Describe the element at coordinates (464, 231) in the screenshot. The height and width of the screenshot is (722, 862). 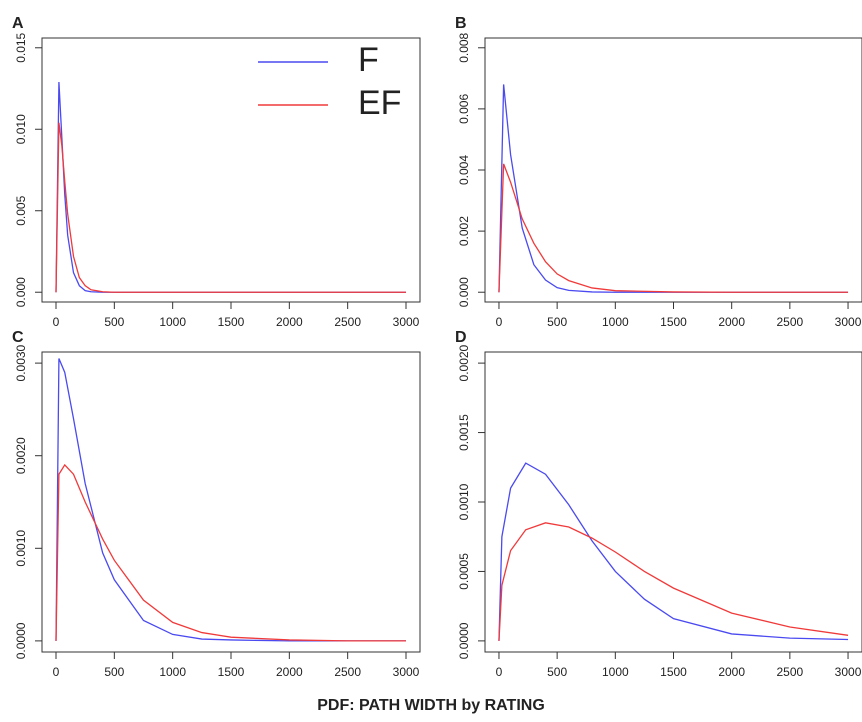
I see `y-tick-label: 0.002` at that location.